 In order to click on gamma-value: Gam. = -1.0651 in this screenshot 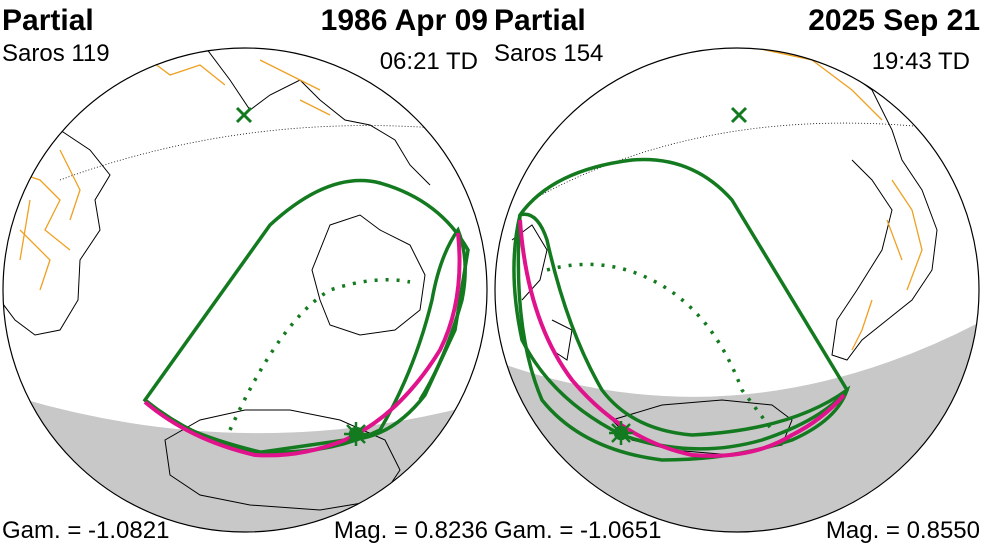, I will do `click(578, 530)`.